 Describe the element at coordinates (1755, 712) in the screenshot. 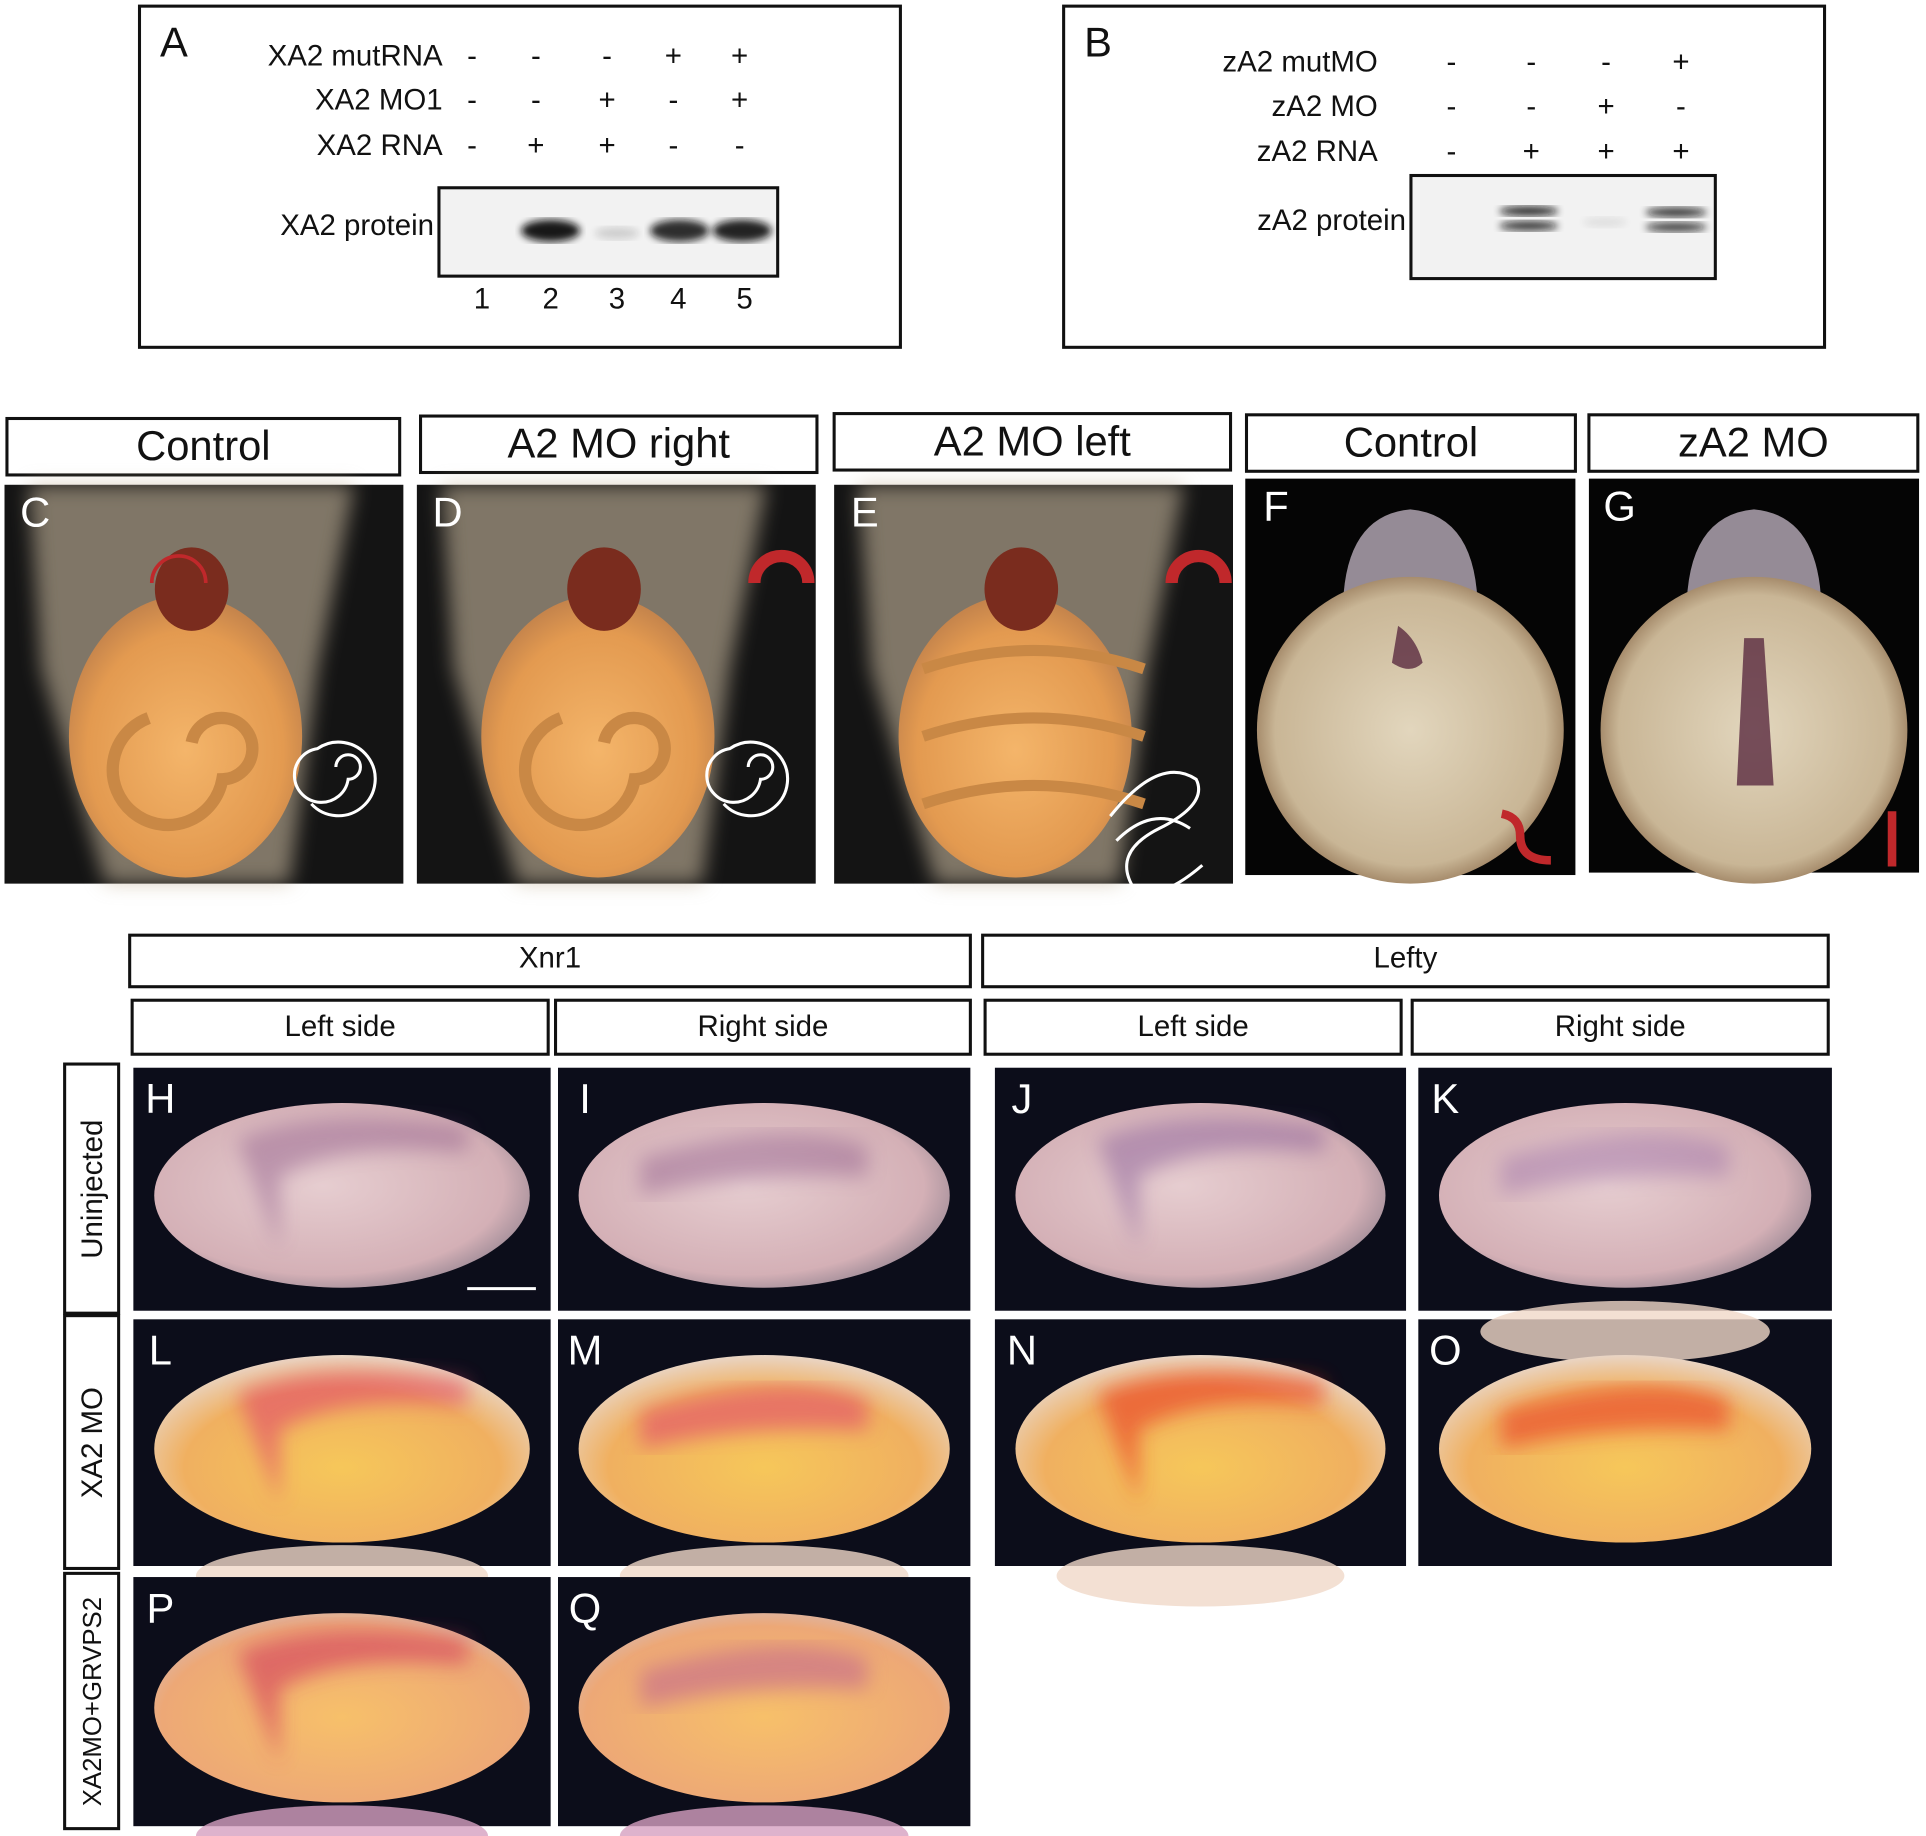

I see `midline-stain` at that location.